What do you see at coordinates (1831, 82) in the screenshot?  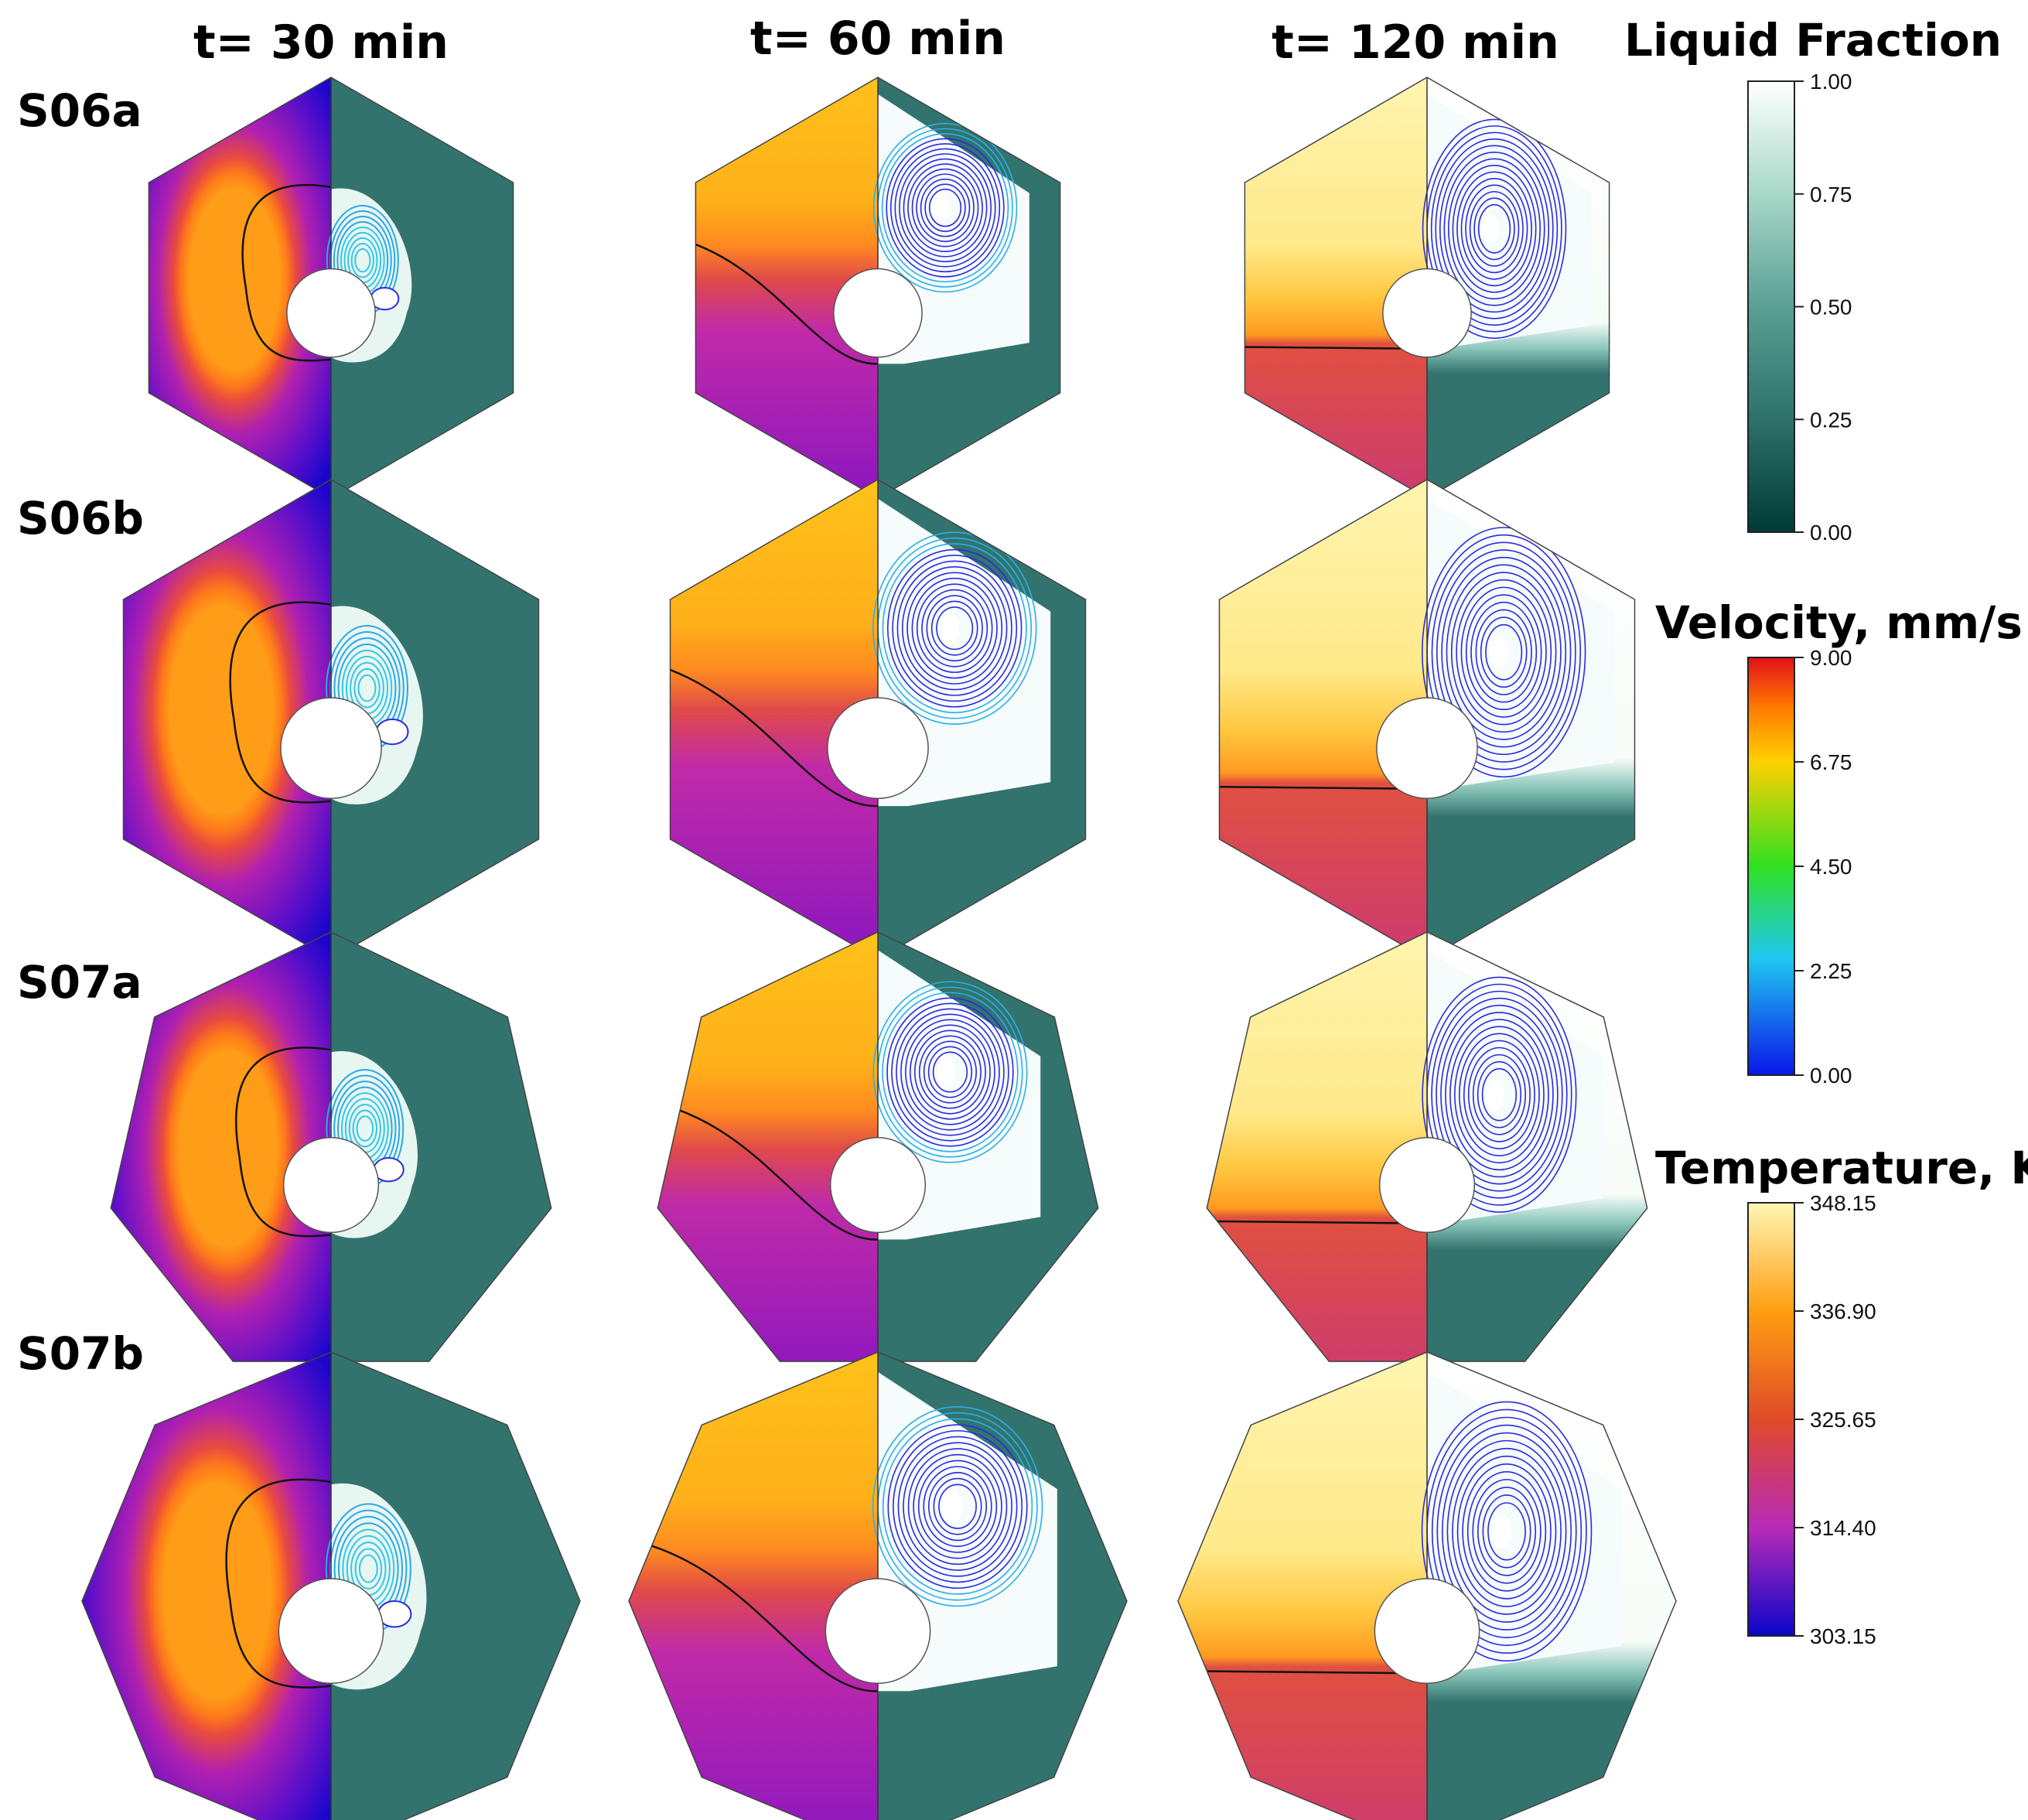 I see `colorbar-tick-label: 1.00` at bounding box center [1831, 82].